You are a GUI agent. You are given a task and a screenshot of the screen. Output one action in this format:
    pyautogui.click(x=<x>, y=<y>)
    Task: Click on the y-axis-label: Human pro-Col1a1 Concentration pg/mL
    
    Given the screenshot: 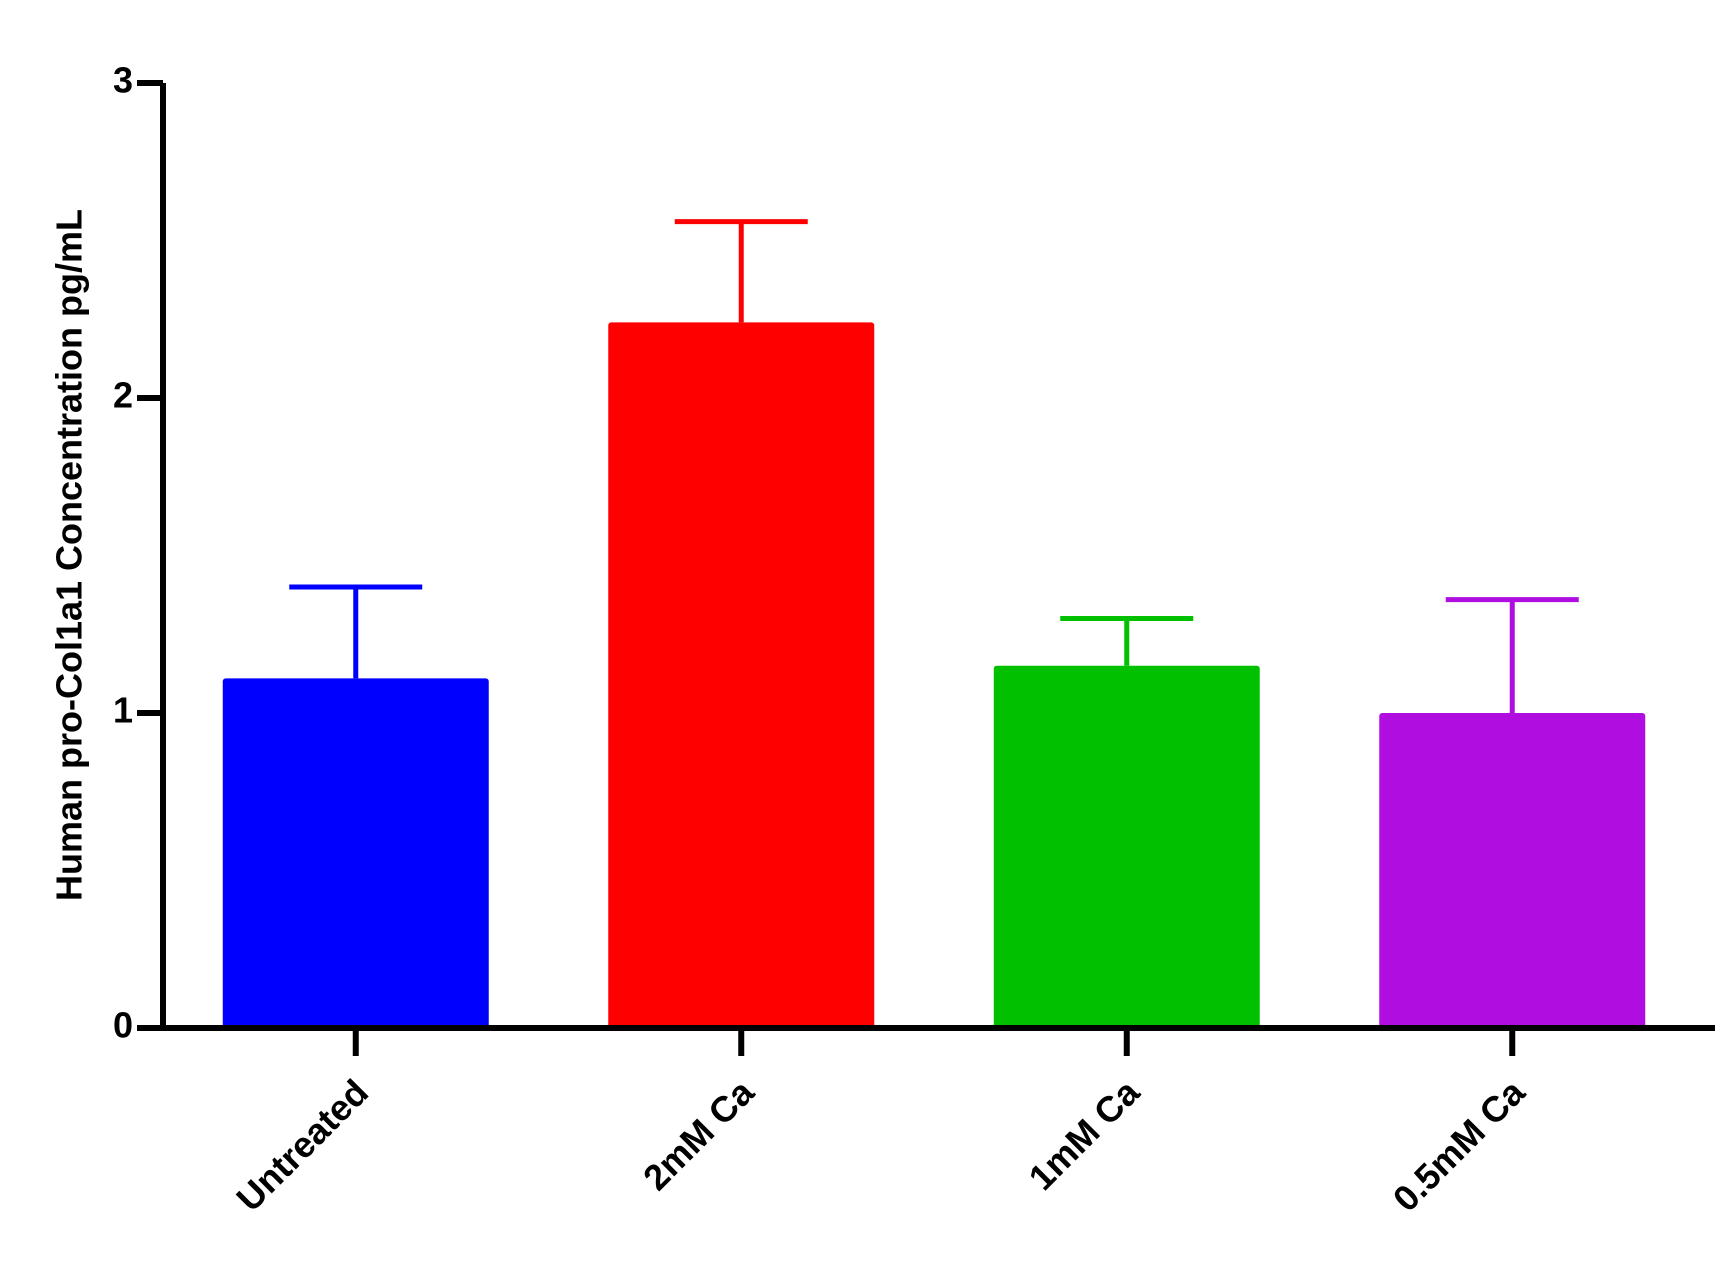 What is the action you would take?
    pyautogui.click(x=69, y=555)
    